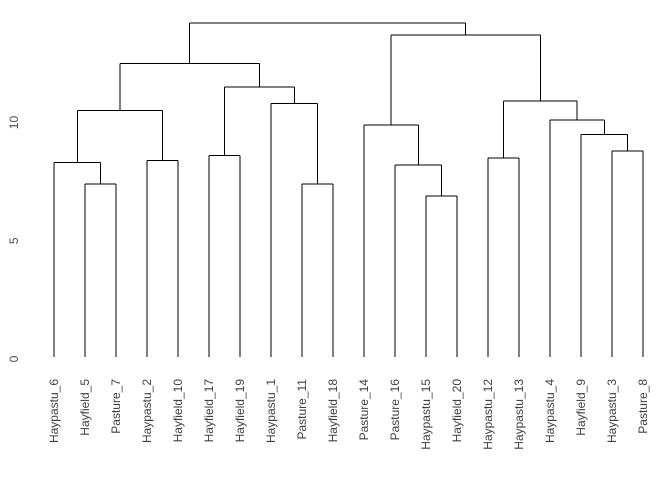 This screenshot has width=672, height=480. What do you see at coordinates (581, 407) in the screenshot?
I see `leaf-label: Hayfield_9` at bounding box center [581, 407].